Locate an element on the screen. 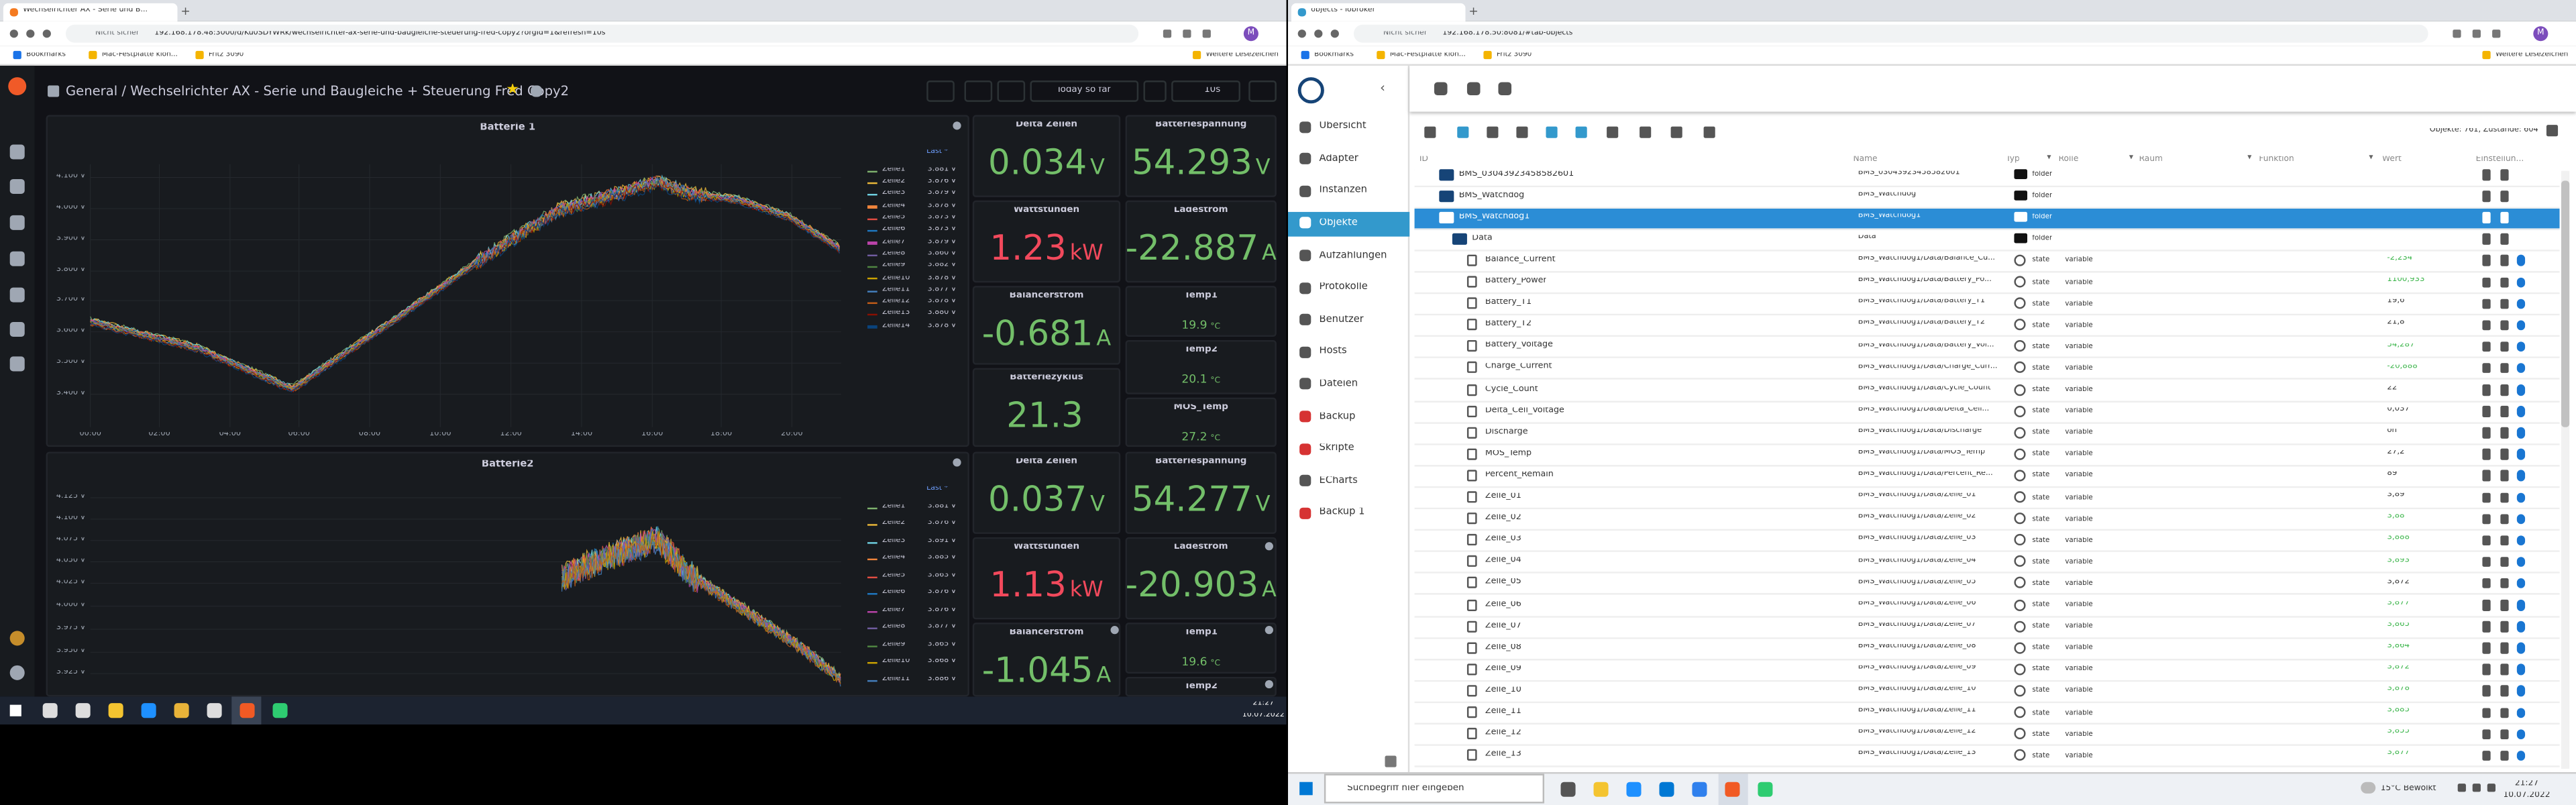 The image size is (2576, 805). reload-button is located at coordinates (46, 34).